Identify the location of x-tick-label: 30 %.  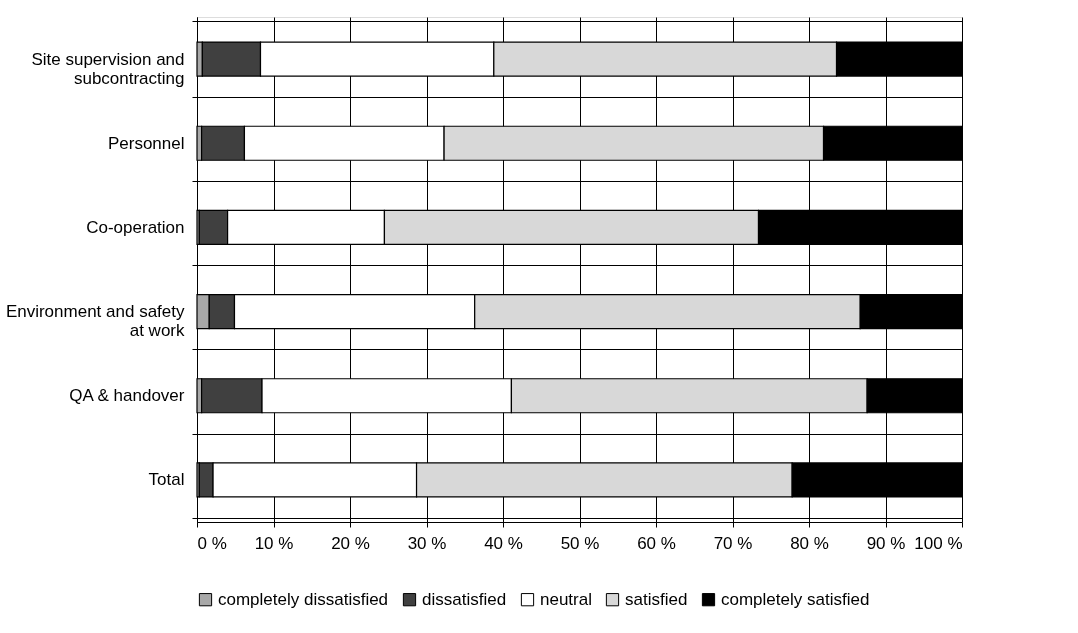
(427, 543).